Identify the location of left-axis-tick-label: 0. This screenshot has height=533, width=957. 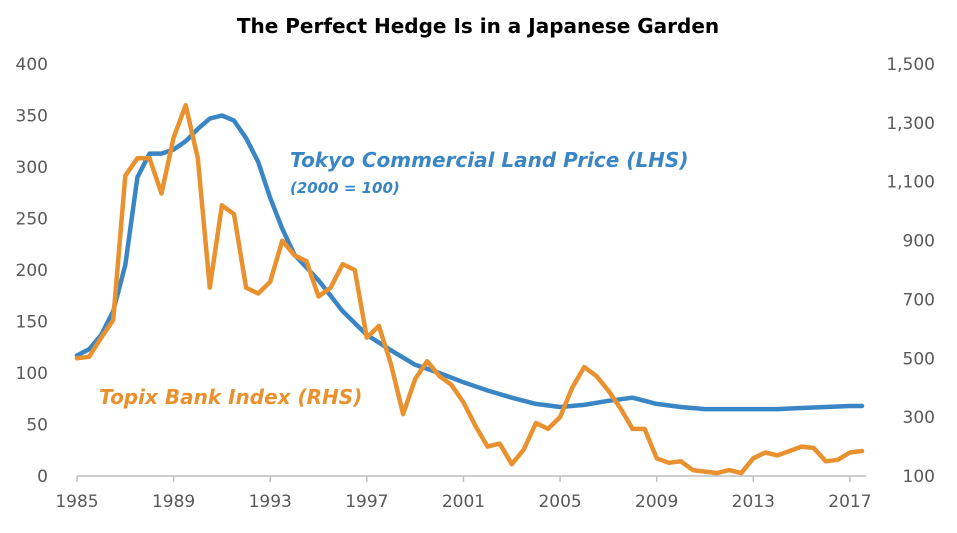
(42, 477).